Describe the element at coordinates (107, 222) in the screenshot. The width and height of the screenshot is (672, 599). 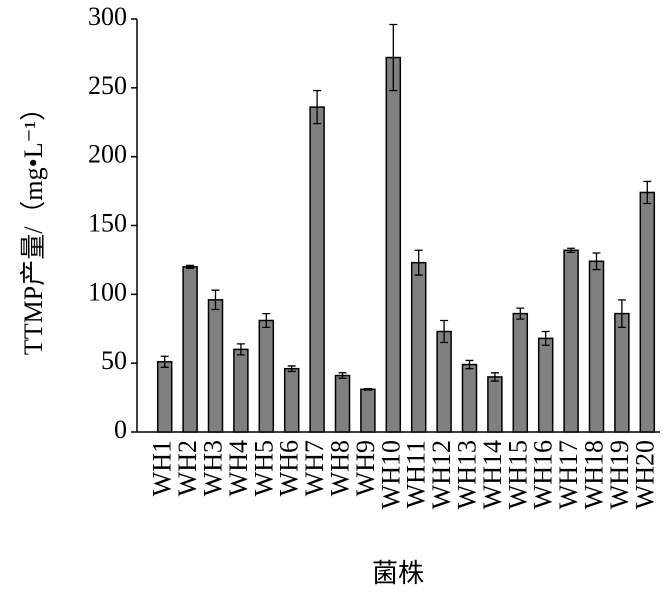
I see `y-tick-label: 150` at that location.